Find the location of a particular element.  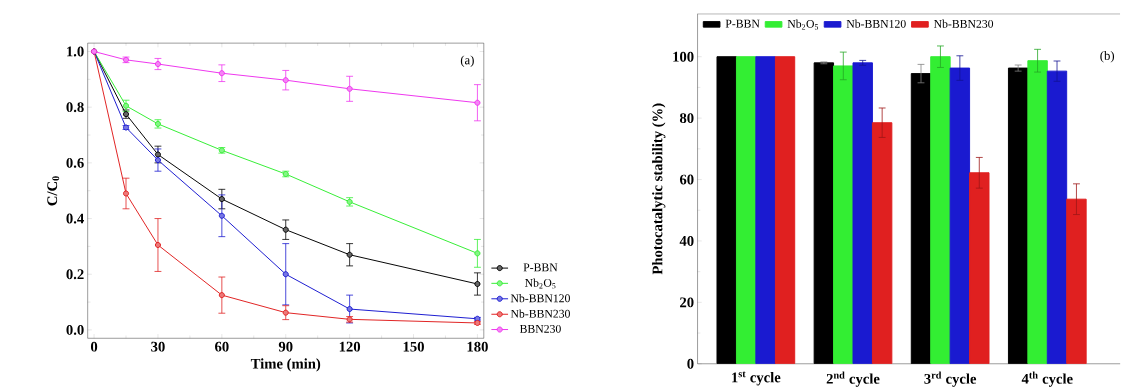

y-tick-label: 0.8 is located at coordinates (75, 107).